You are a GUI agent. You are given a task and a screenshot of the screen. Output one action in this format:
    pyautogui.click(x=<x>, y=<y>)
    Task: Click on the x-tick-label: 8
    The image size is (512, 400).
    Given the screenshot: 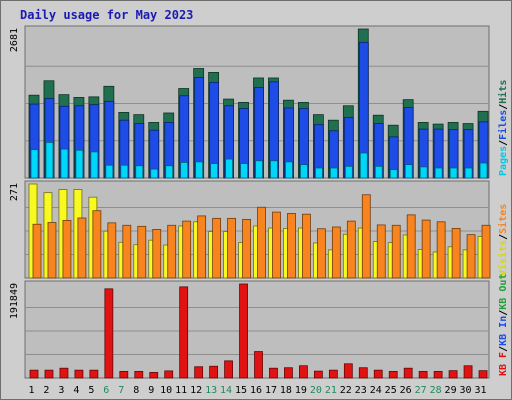 What is the action you would take?
    pyautogui.click(x=136, y=390)
    